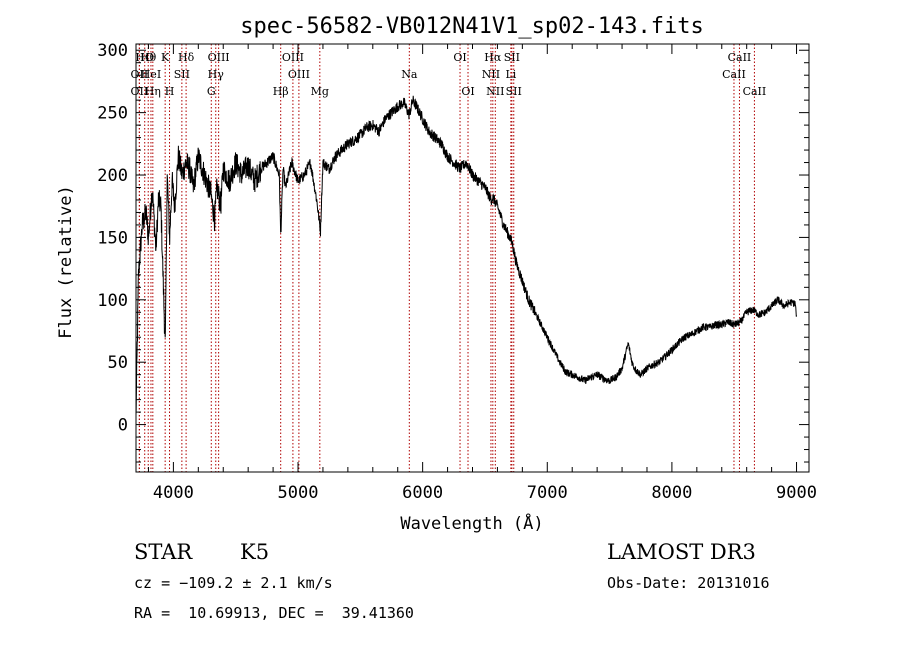 The image size is (900, 649). I want to click on line-label-15: OIII, so click(299, 74).